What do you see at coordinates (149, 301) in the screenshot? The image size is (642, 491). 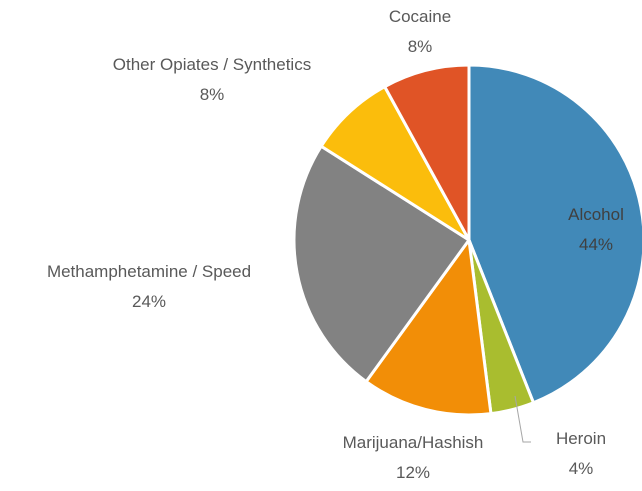 I see `slice-value-methamphetamine-speed: 24%` at bounding box center [149, 301].